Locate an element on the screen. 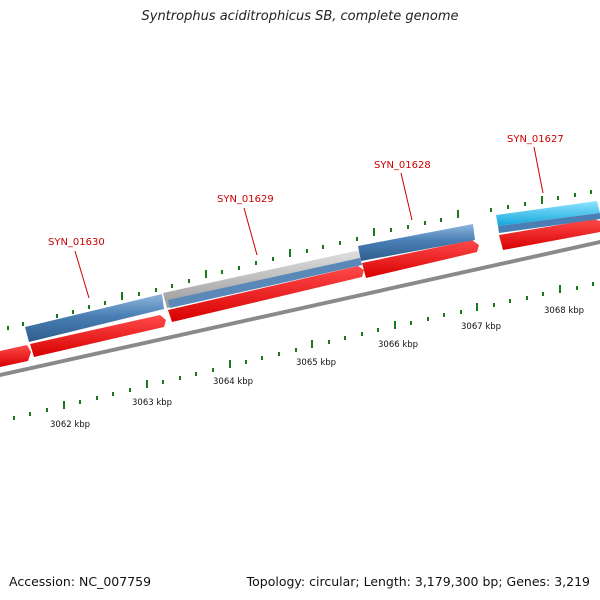  gene-label: SYN_01628 is located at coordinates (402, 165).